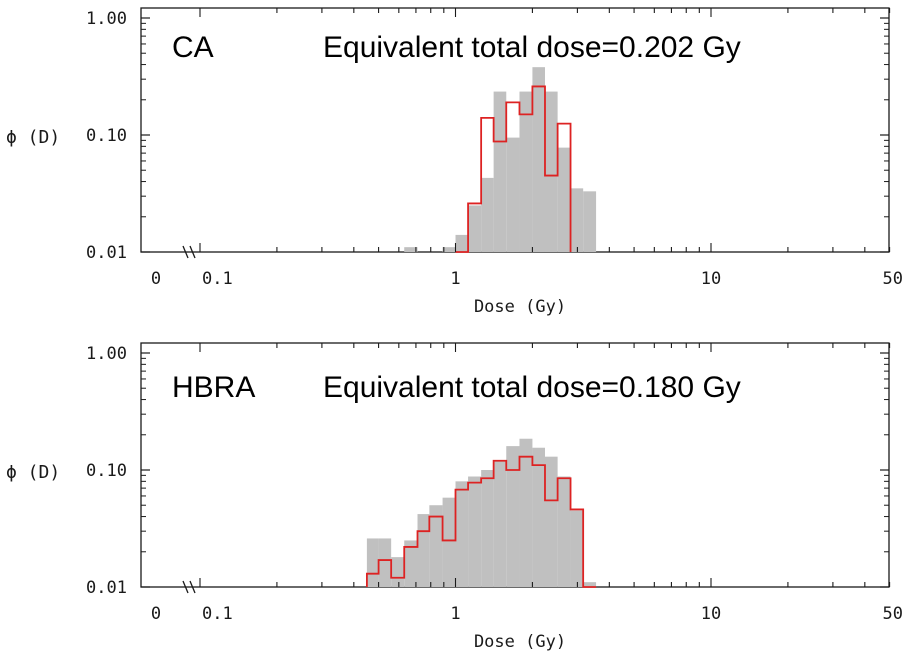 This screenshot has width=906, height=655. Describe the element at coordinates (532, 387) in the screenshot. I see `panel-title: Equivalent total dose=0.180 Gy` at that location.